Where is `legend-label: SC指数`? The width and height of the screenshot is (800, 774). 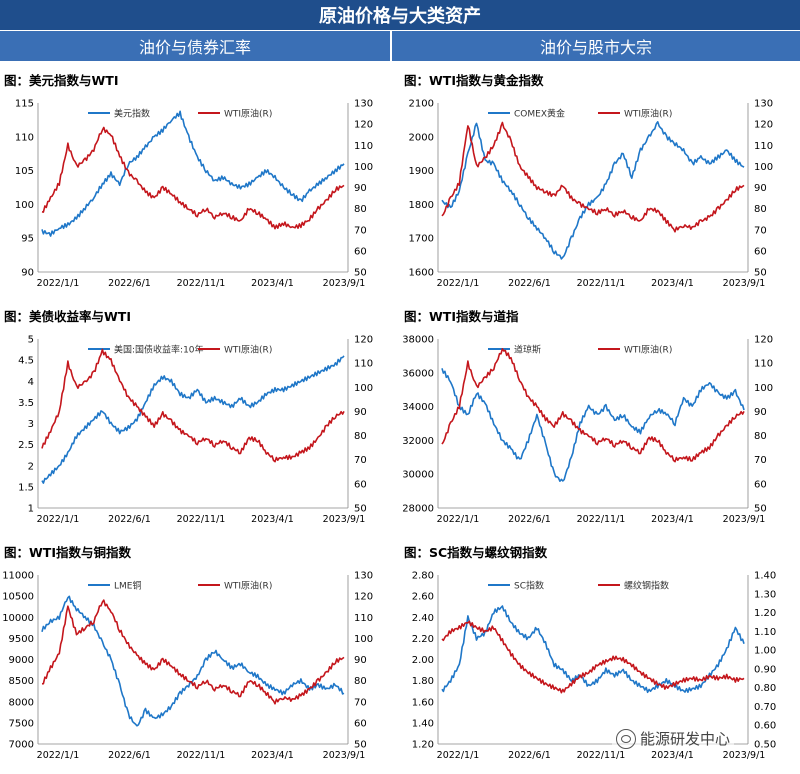
legend-label: SC指数 is located at coordinates (529, 586).